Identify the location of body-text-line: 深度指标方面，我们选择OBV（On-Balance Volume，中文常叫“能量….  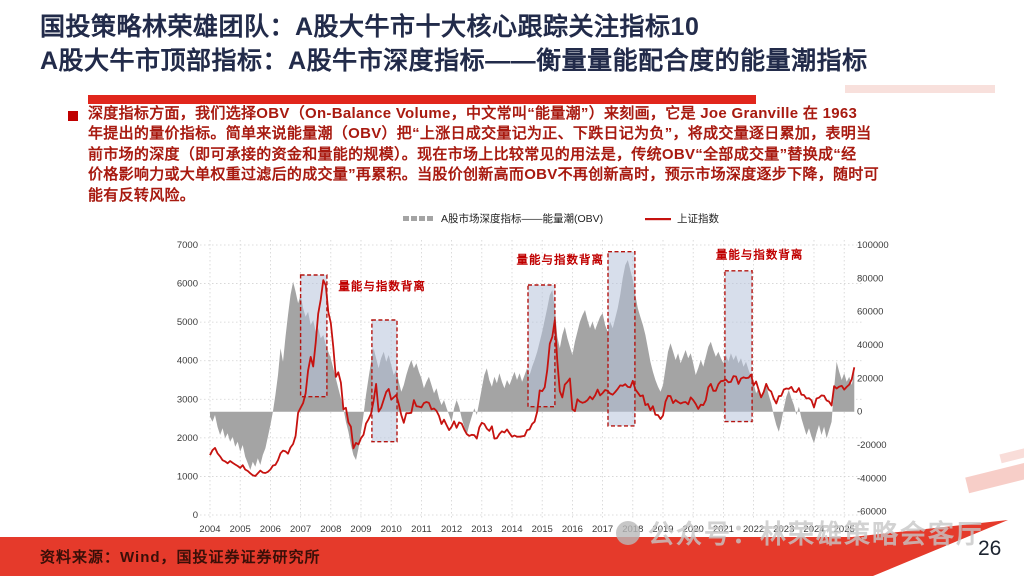
(473, 113).